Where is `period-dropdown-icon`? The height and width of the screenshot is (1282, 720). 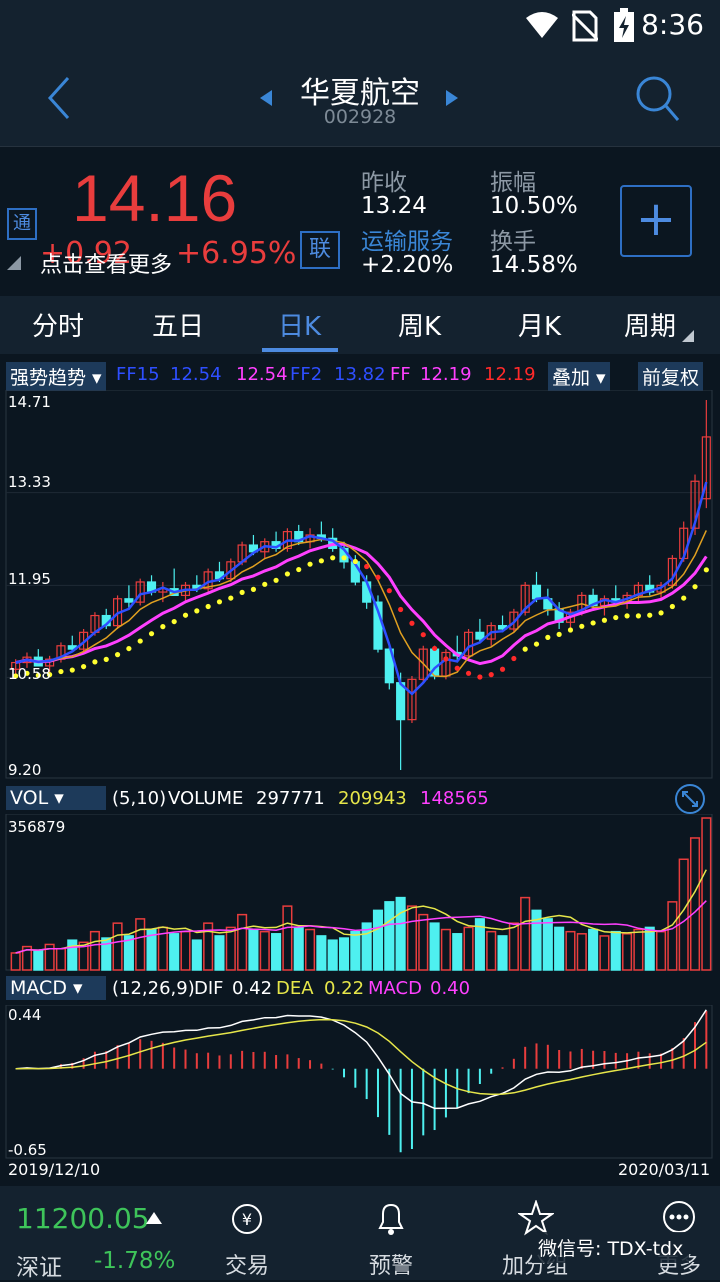 period-dropdown-icon is located at coordinates (688, 336).